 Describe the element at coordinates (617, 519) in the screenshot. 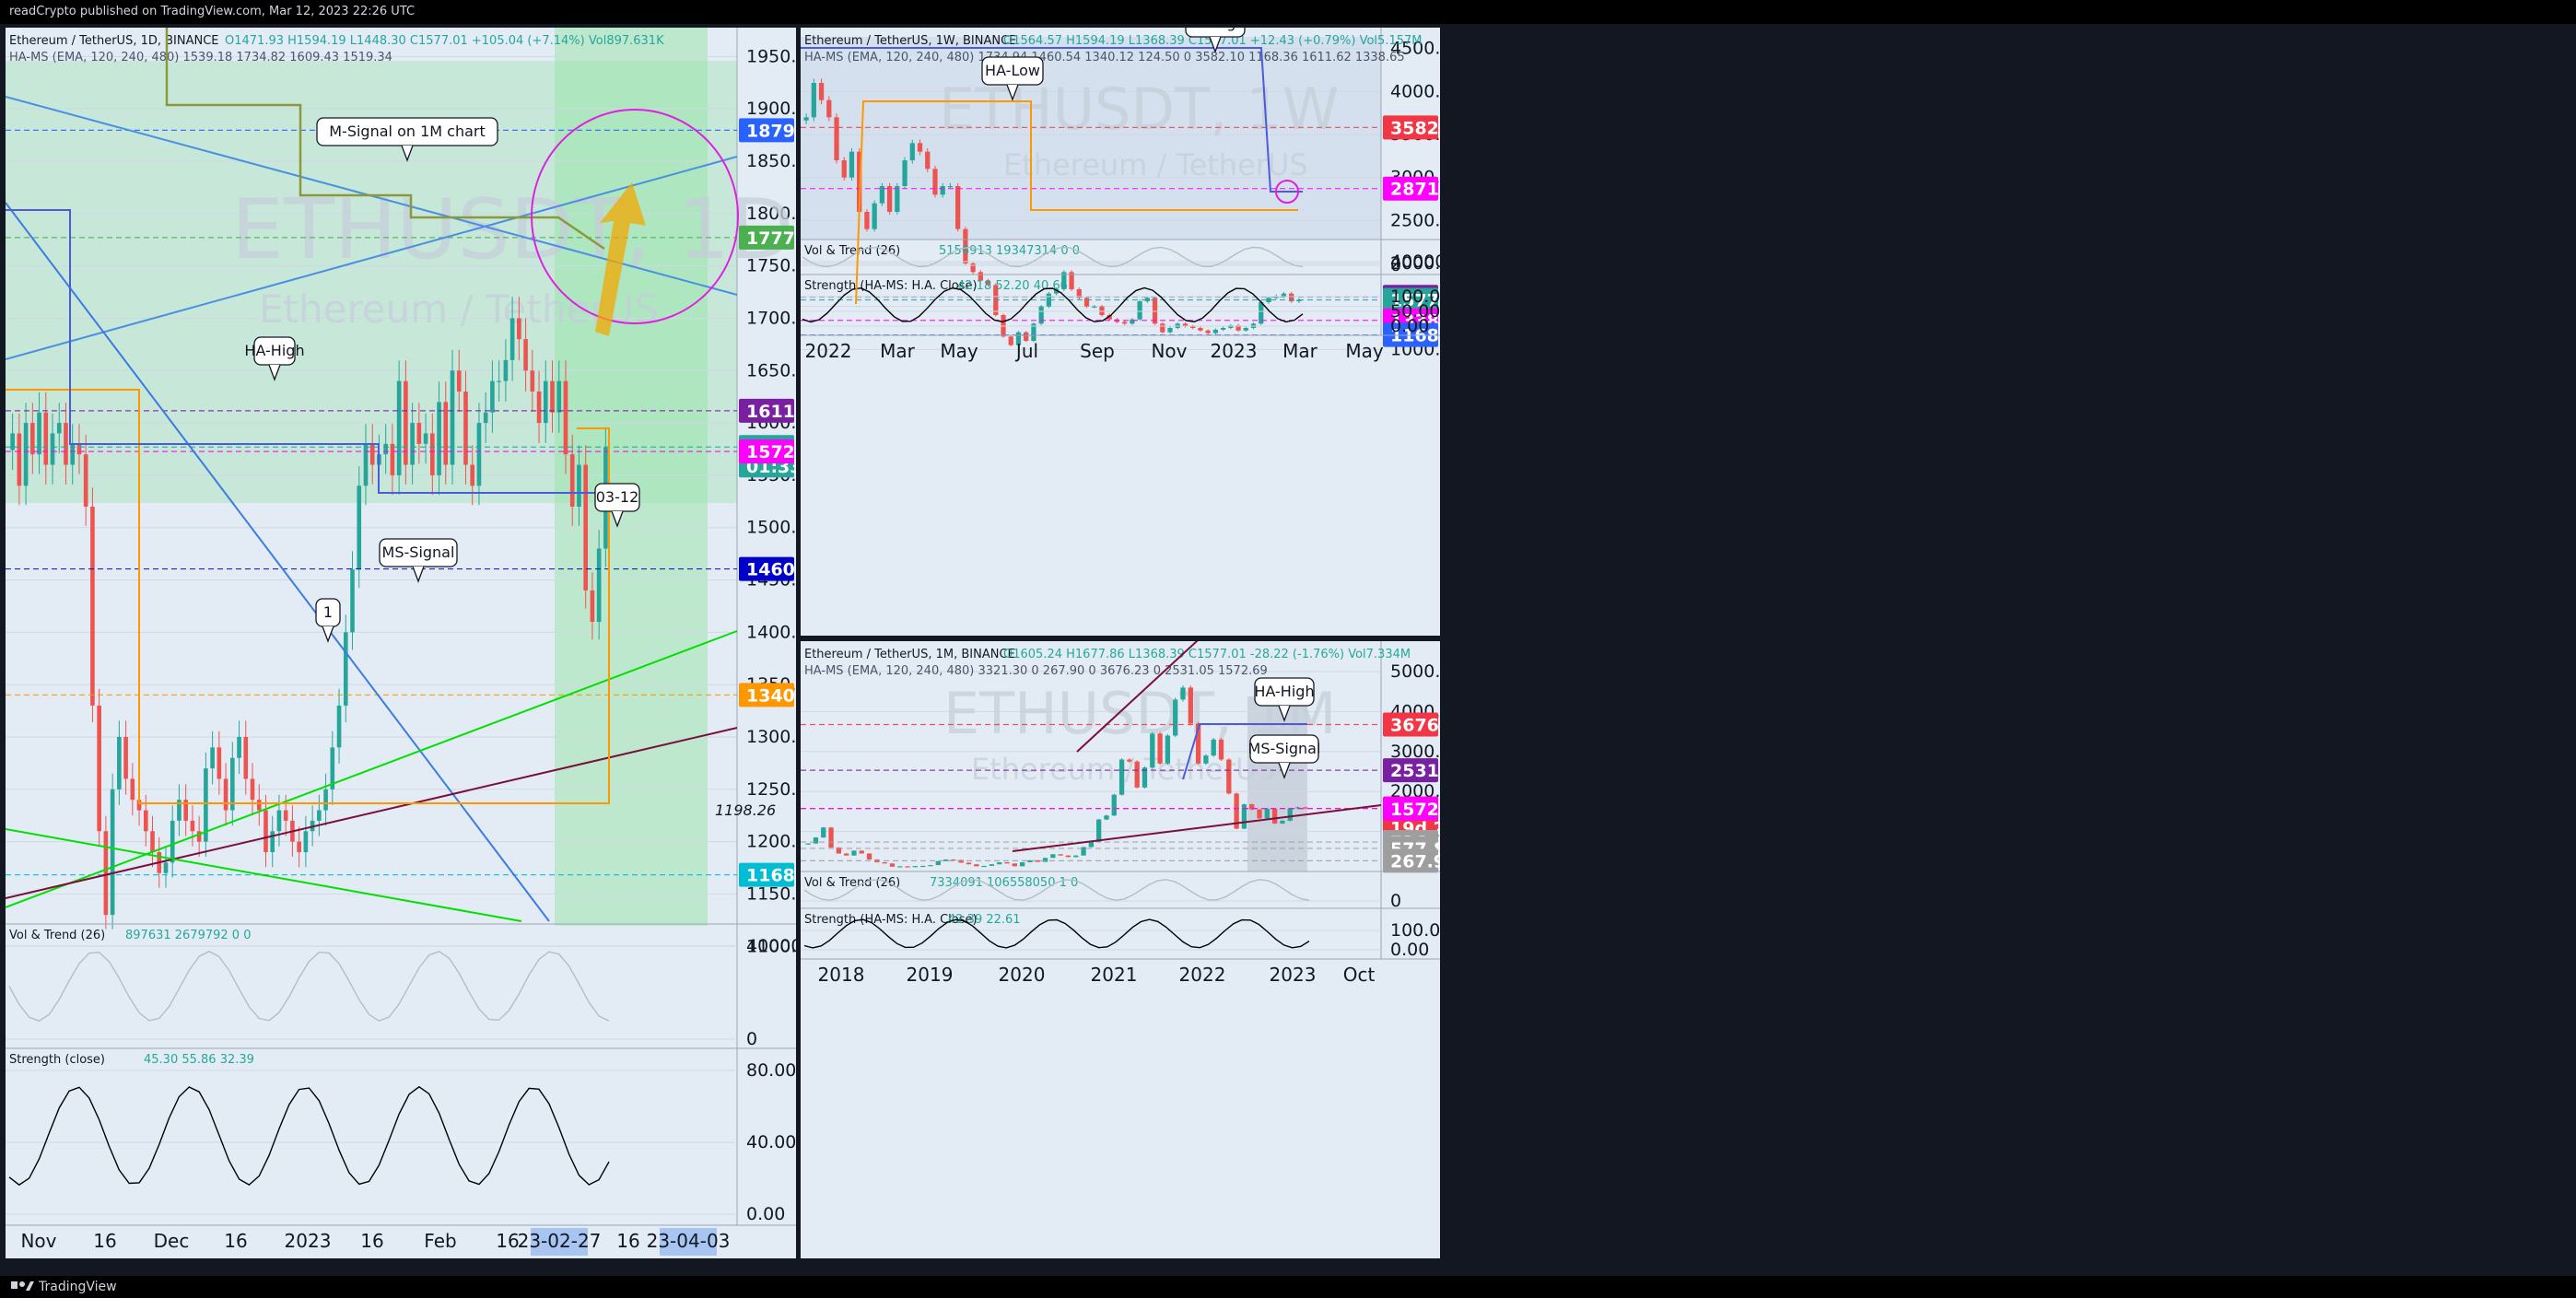

I see `annotation-date-pointer` at that location.